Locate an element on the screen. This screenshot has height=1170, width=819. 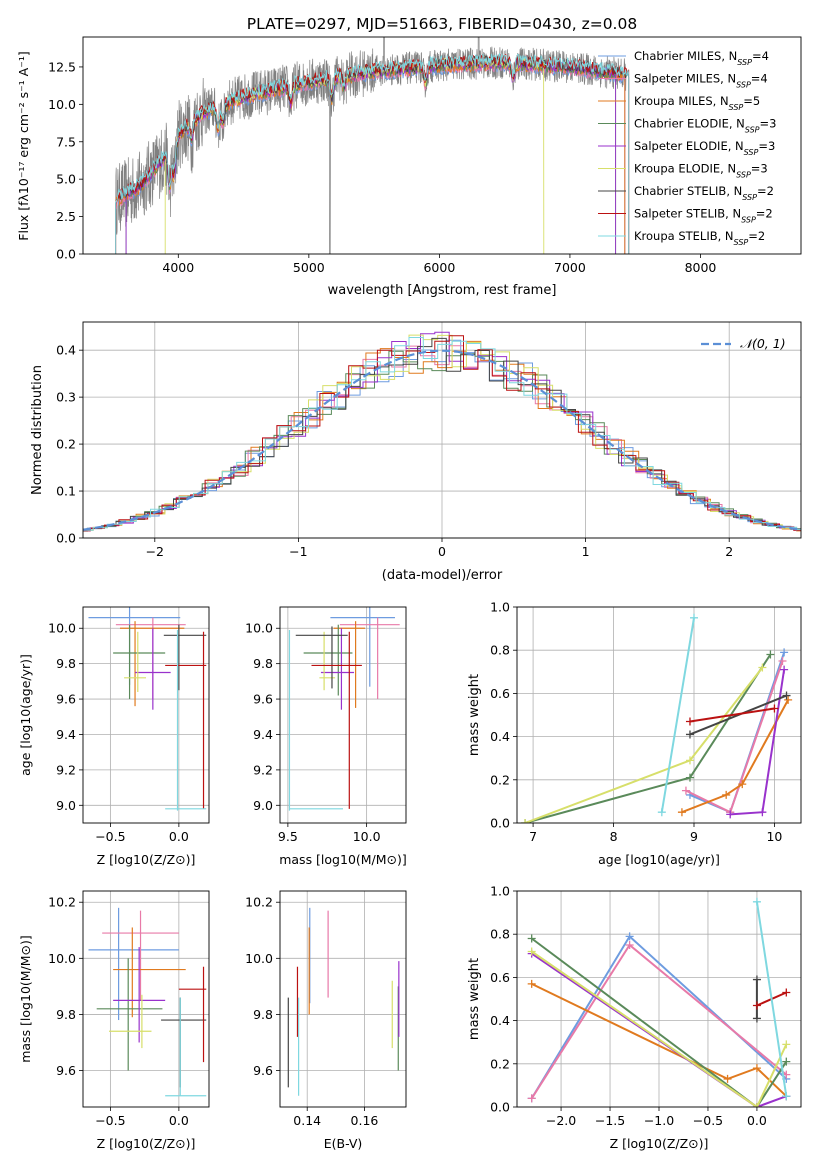
age-mass-xtick-label: 9.5 is located at coordinates (288, 836).